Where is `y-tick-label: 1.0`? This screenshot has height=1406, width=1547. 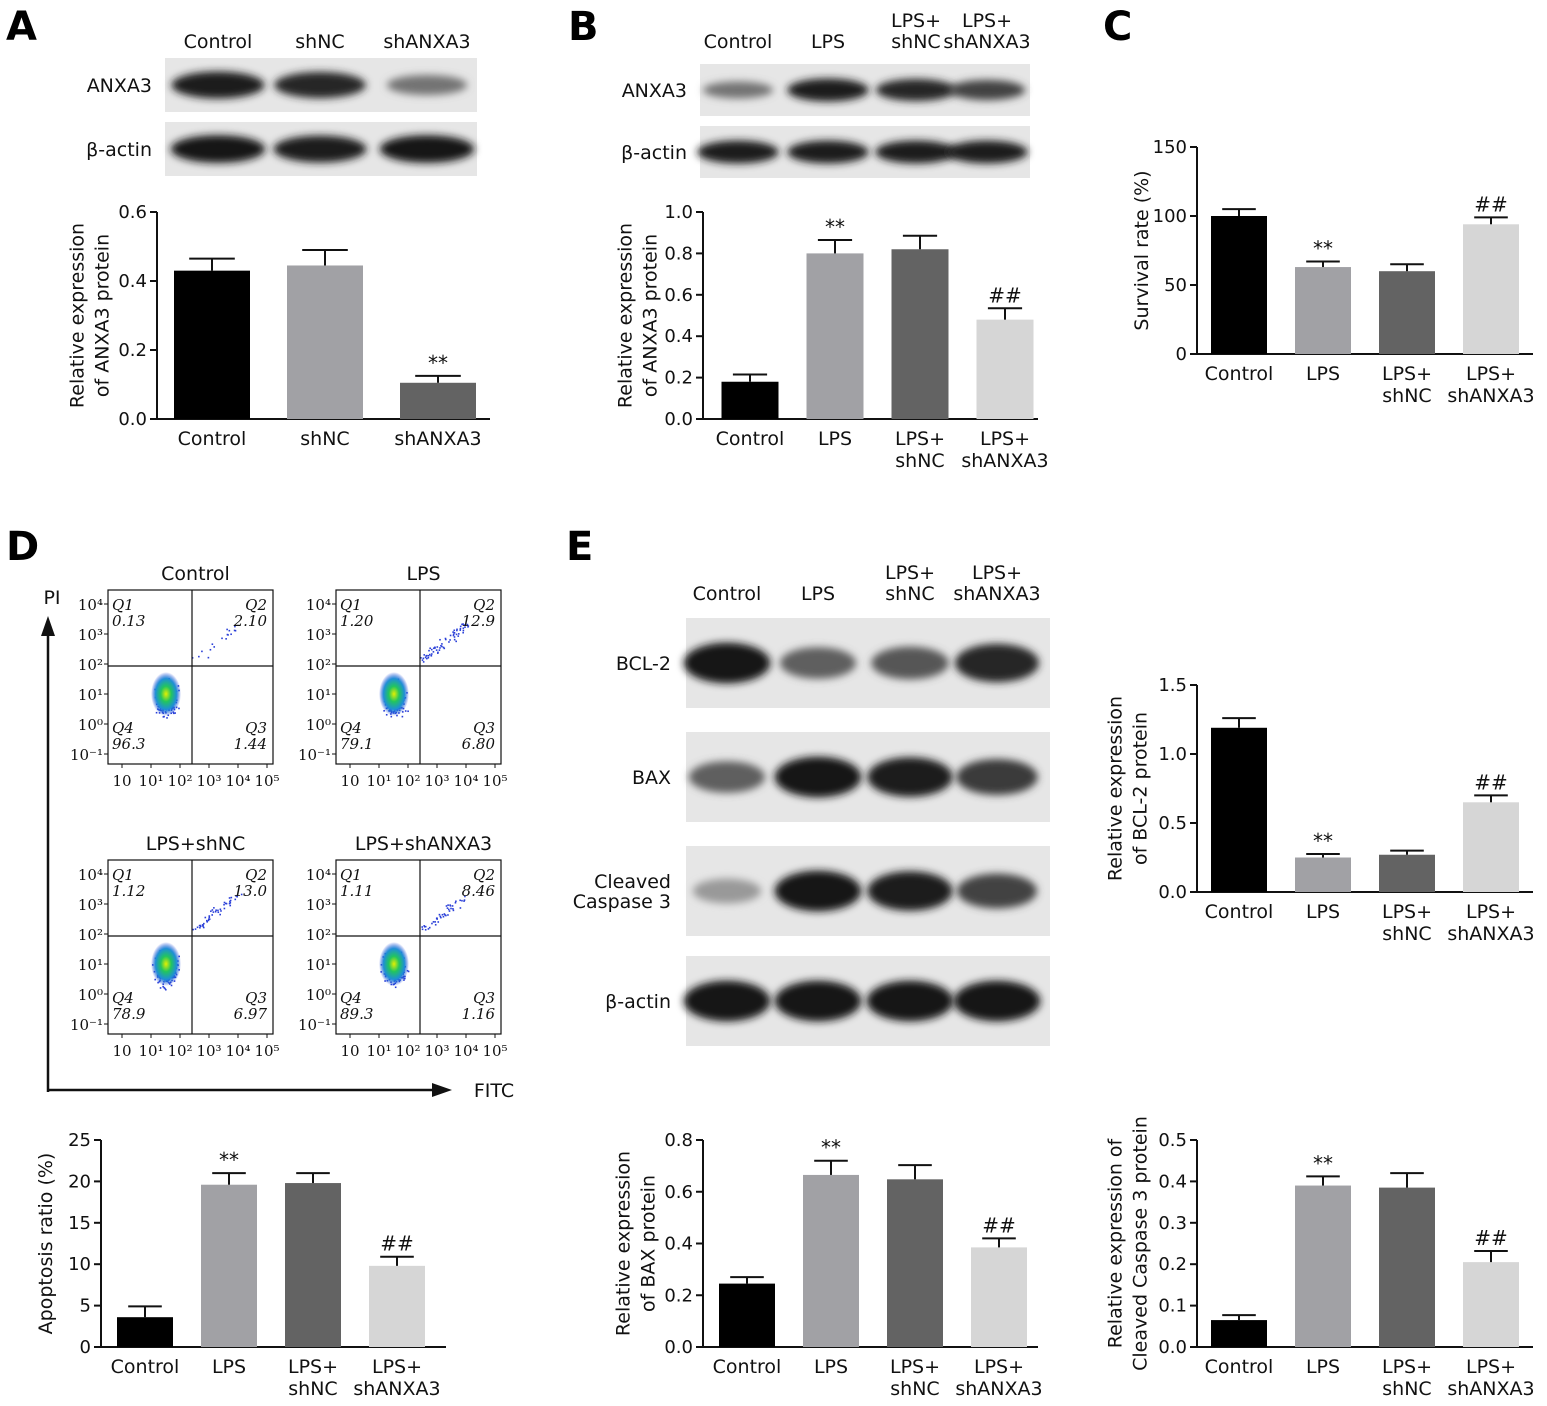
y-tick-label: 1.0 is located at coordinates (678, 212).